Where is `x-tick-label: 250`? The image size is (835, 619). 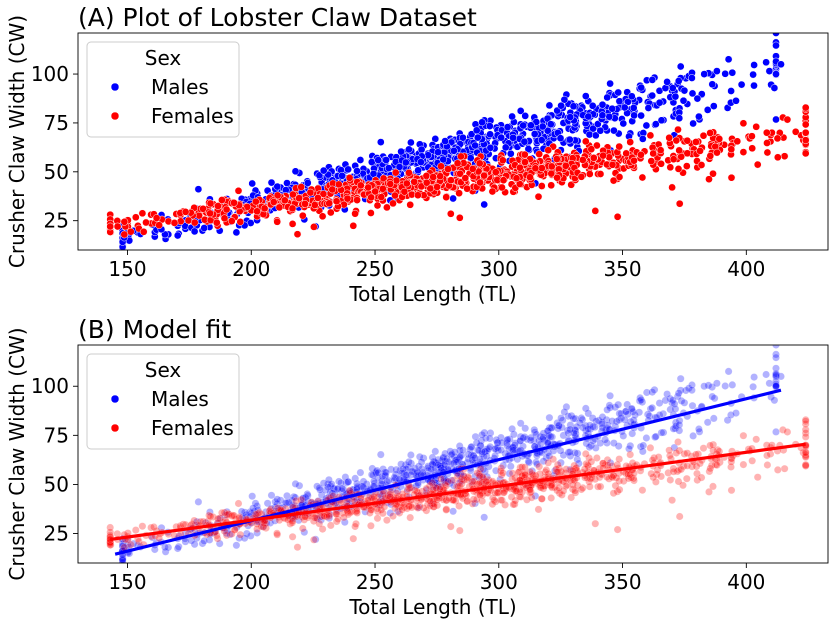
x-tick-label: 250 is located at coordinates (375, 582).